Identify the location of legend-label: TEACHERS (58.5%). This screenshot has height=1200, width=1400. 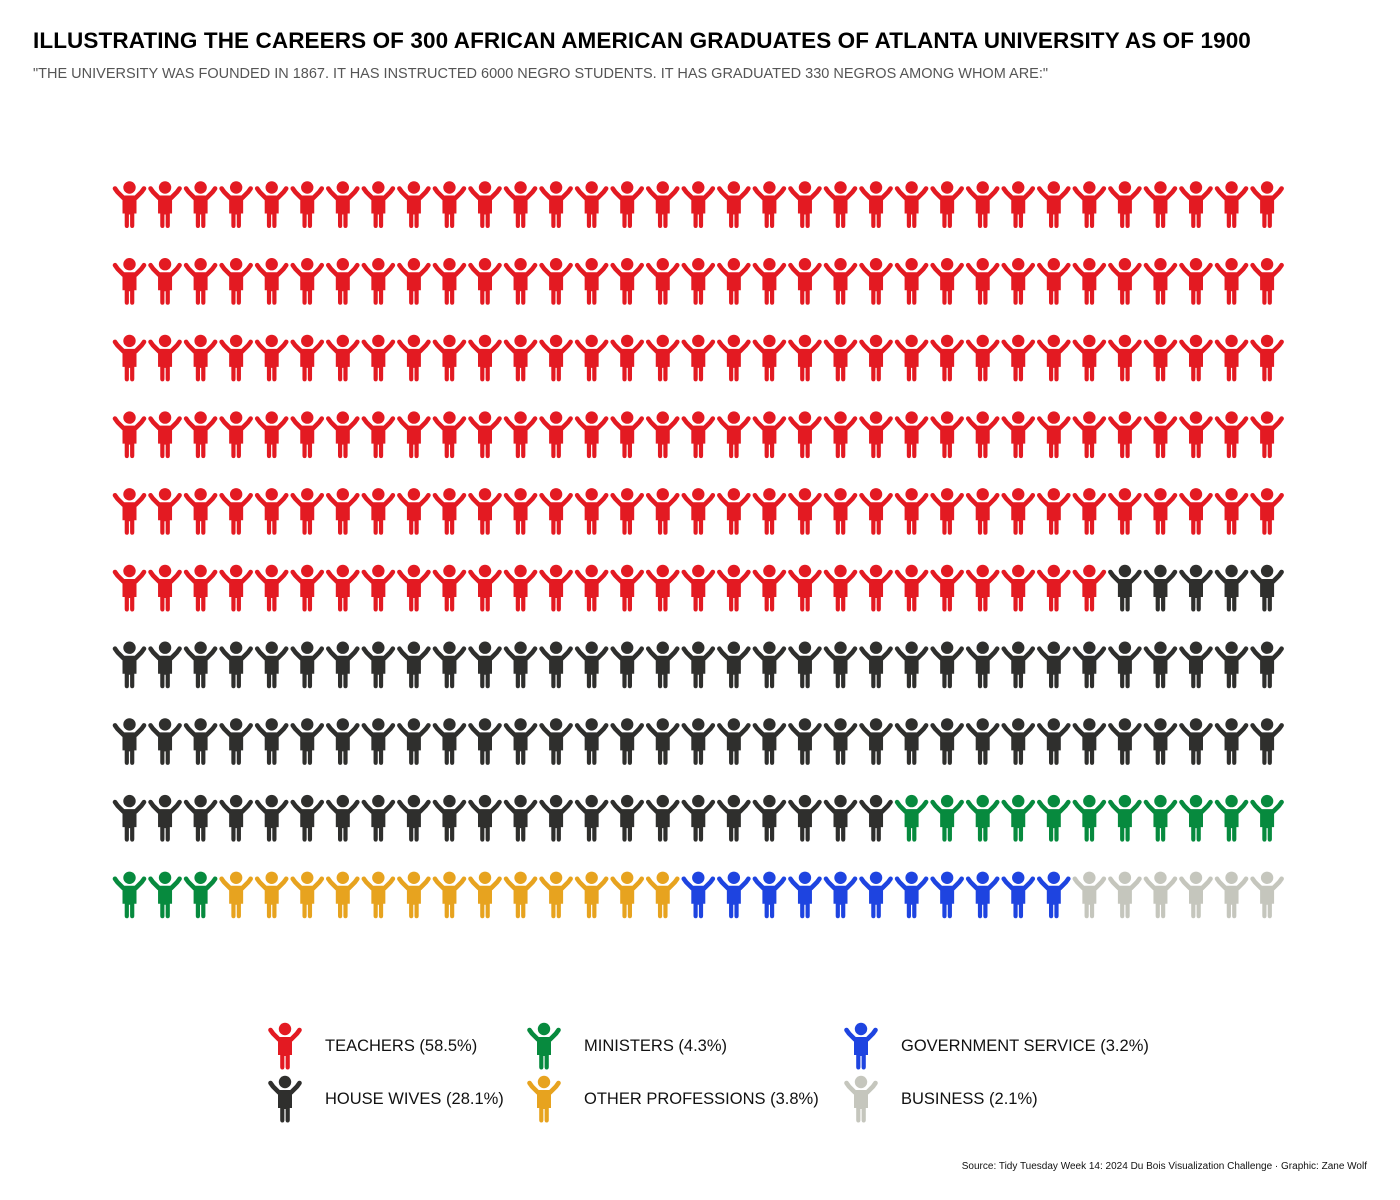
(401, 1045).